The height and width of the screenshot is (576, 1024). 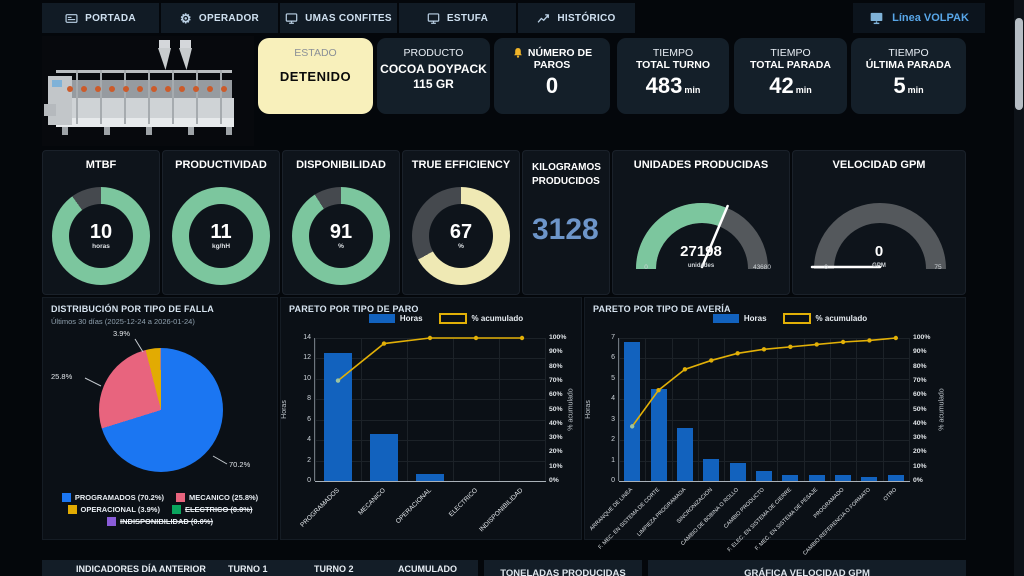 What do you see at coordinates (807, 572) in the screenshot?
I see `panel-title: GRÁFICA VELOCIDAD GPM` at bounding box center [807, 572].